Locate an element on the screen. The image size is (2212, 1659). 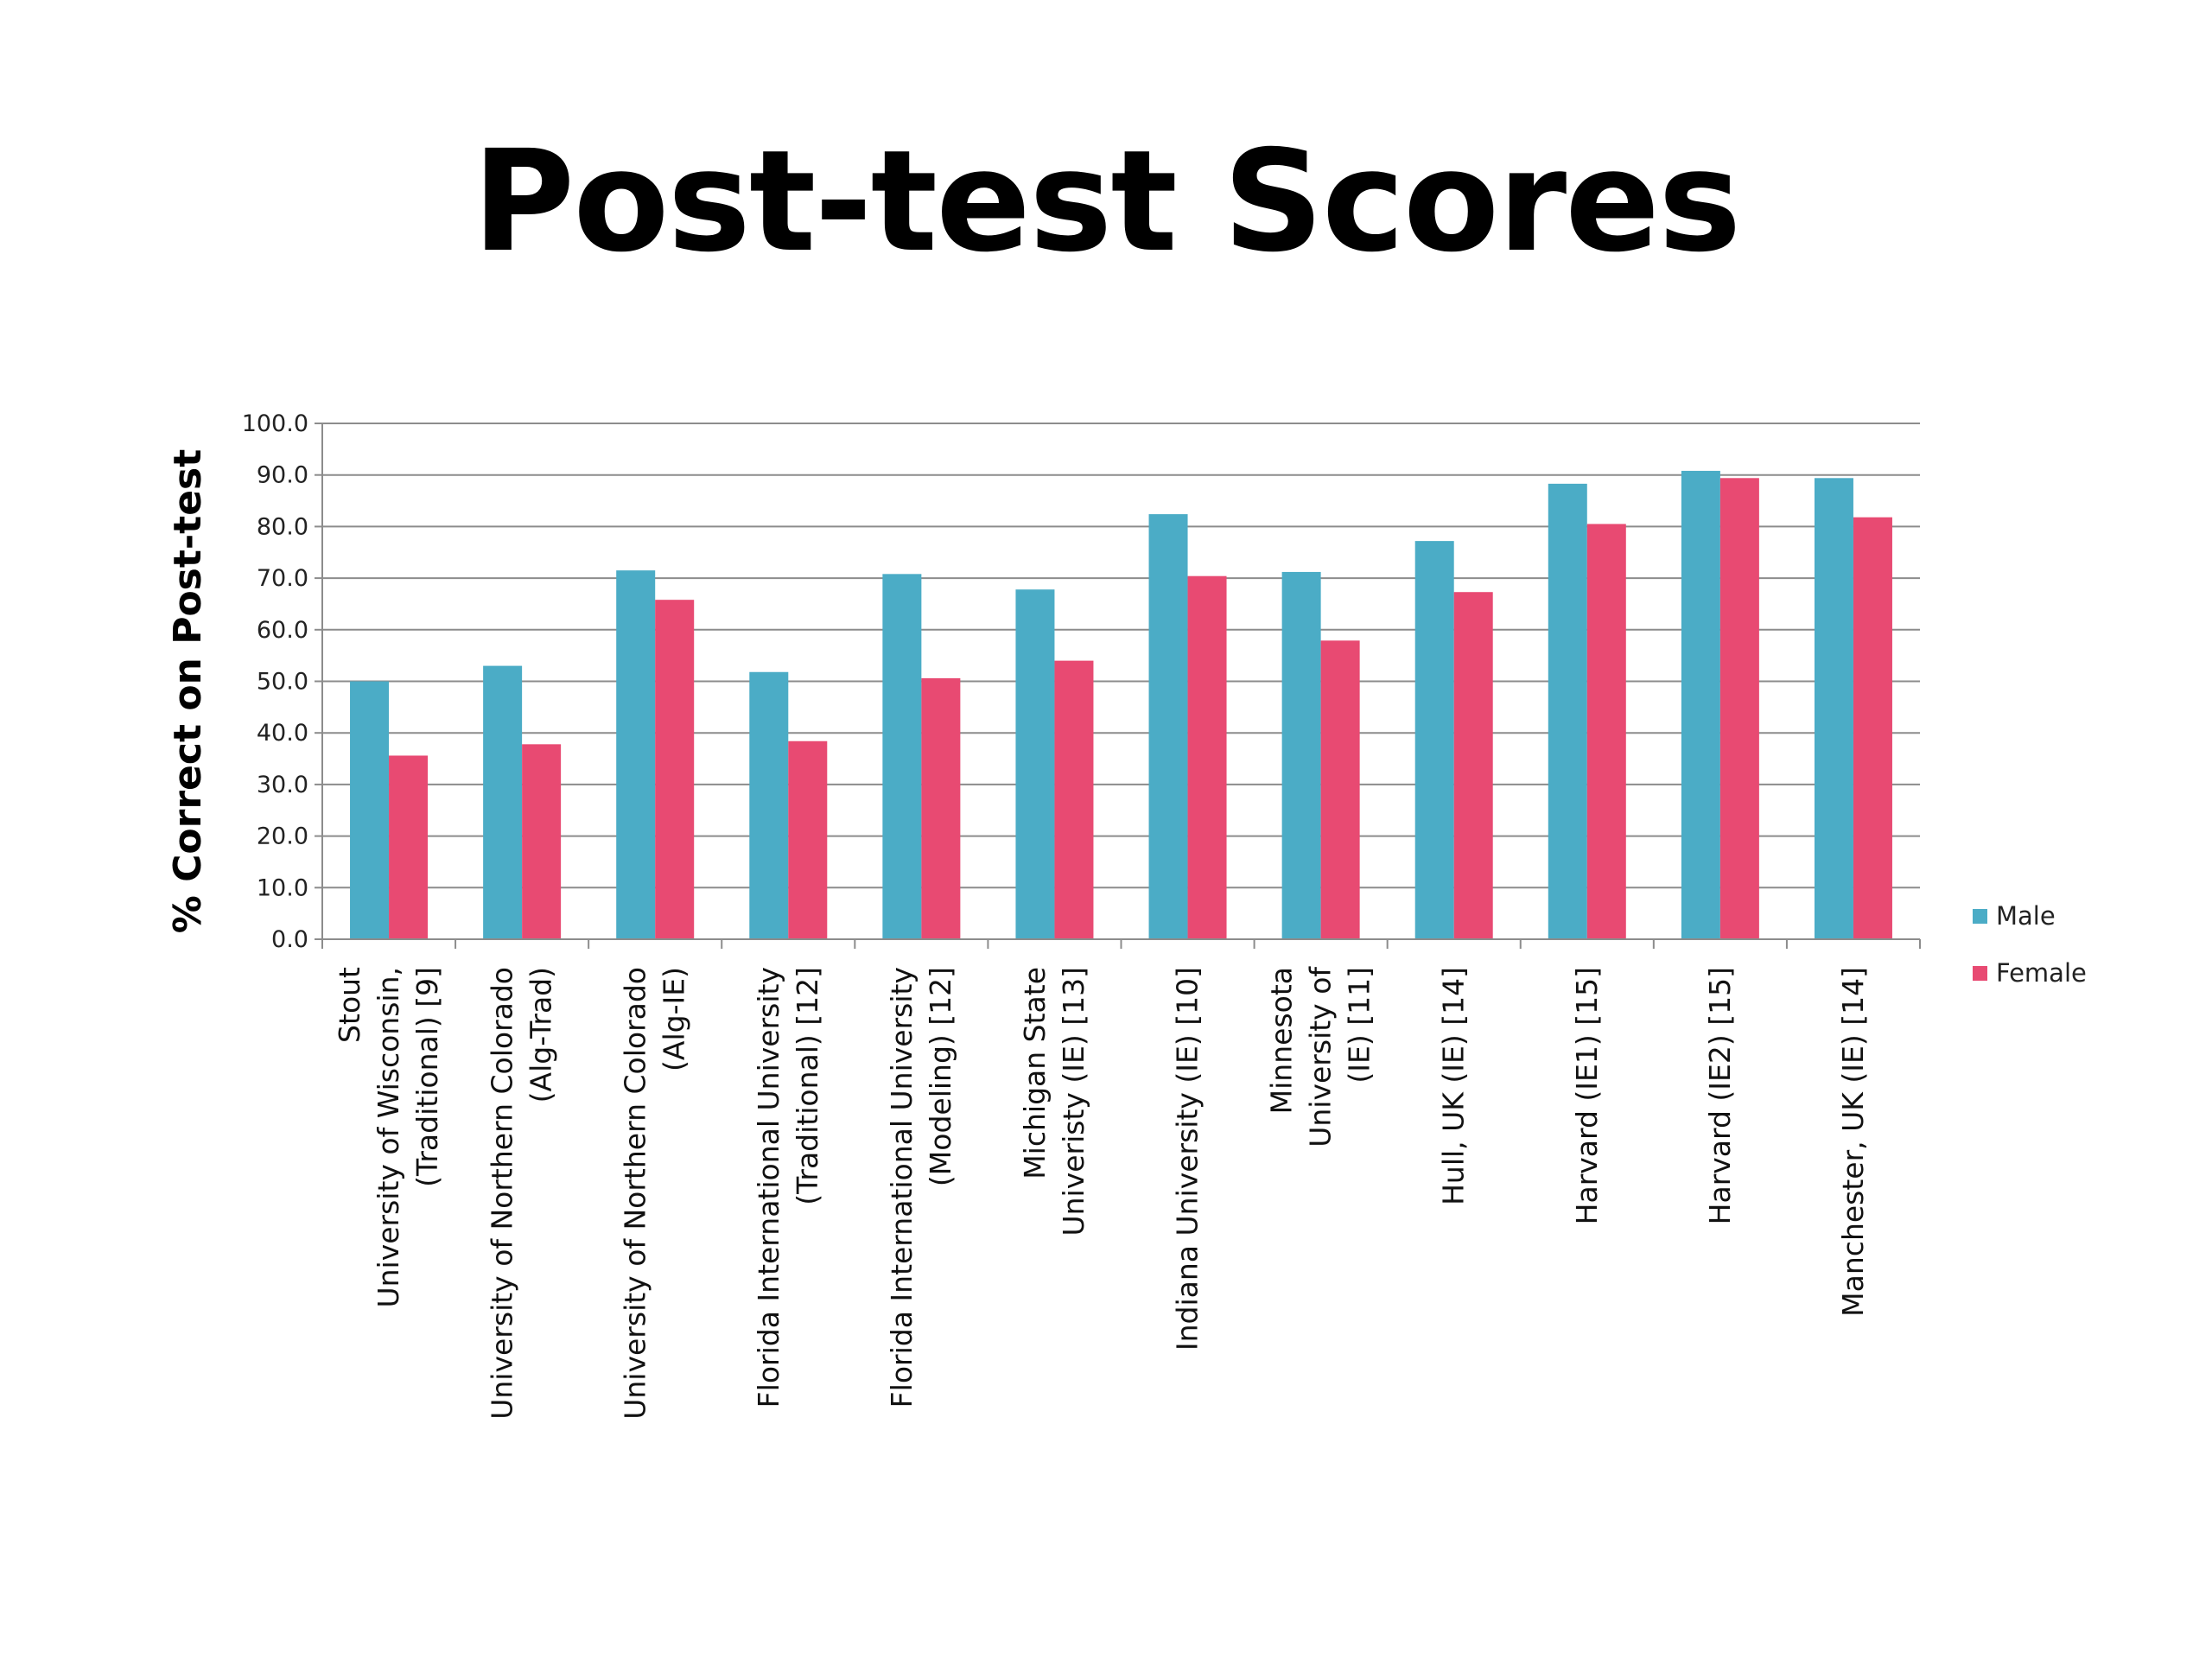
legend-label-female: Female is located at coordinates (2041, 973).